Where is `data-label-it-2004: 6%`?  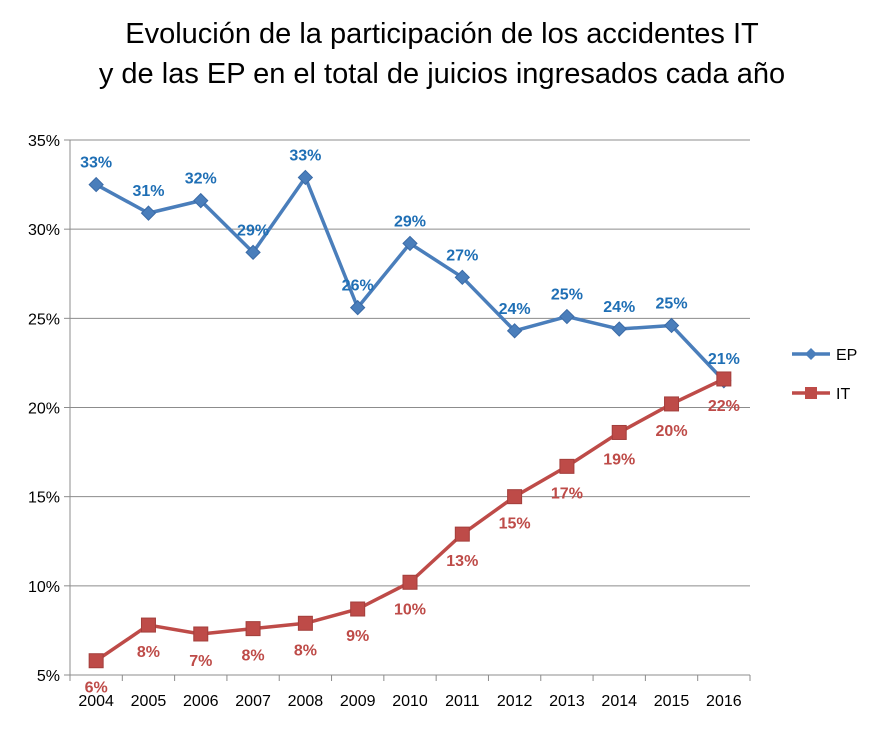
data-label-it-2004: 6% is located at coordinates (96, 688).